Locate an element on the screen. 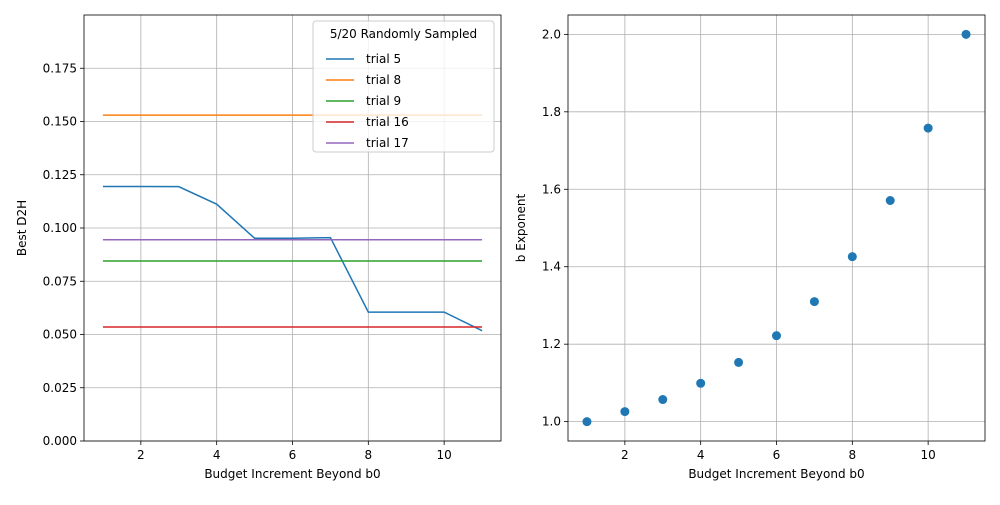 This screenshot has width=1000, height=505. y-tick-label: 1.0 is located at coordinates (551, 422).